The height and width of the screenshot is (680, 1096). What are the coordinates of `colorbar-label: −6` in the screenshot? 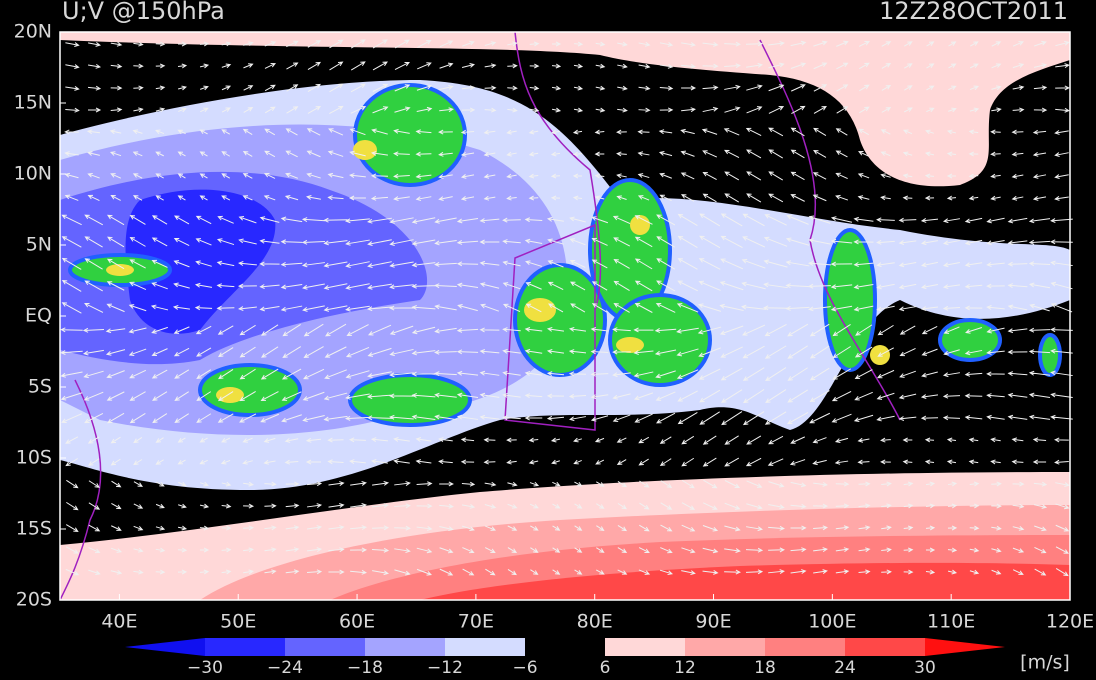 It's located at (524, 668).